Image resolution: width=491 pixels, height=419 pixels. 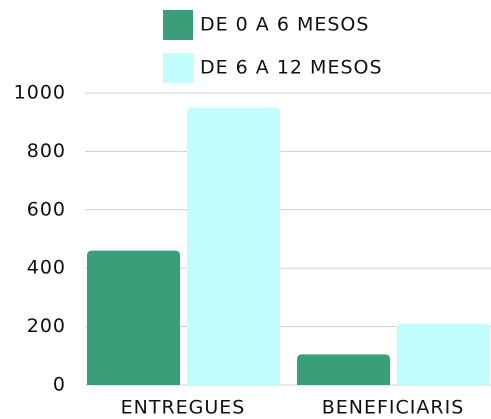 What do you see at coordinates (40, 93) in the screenshot?
I see `y-tick-label: 1000` at bounding box center [40, 93].